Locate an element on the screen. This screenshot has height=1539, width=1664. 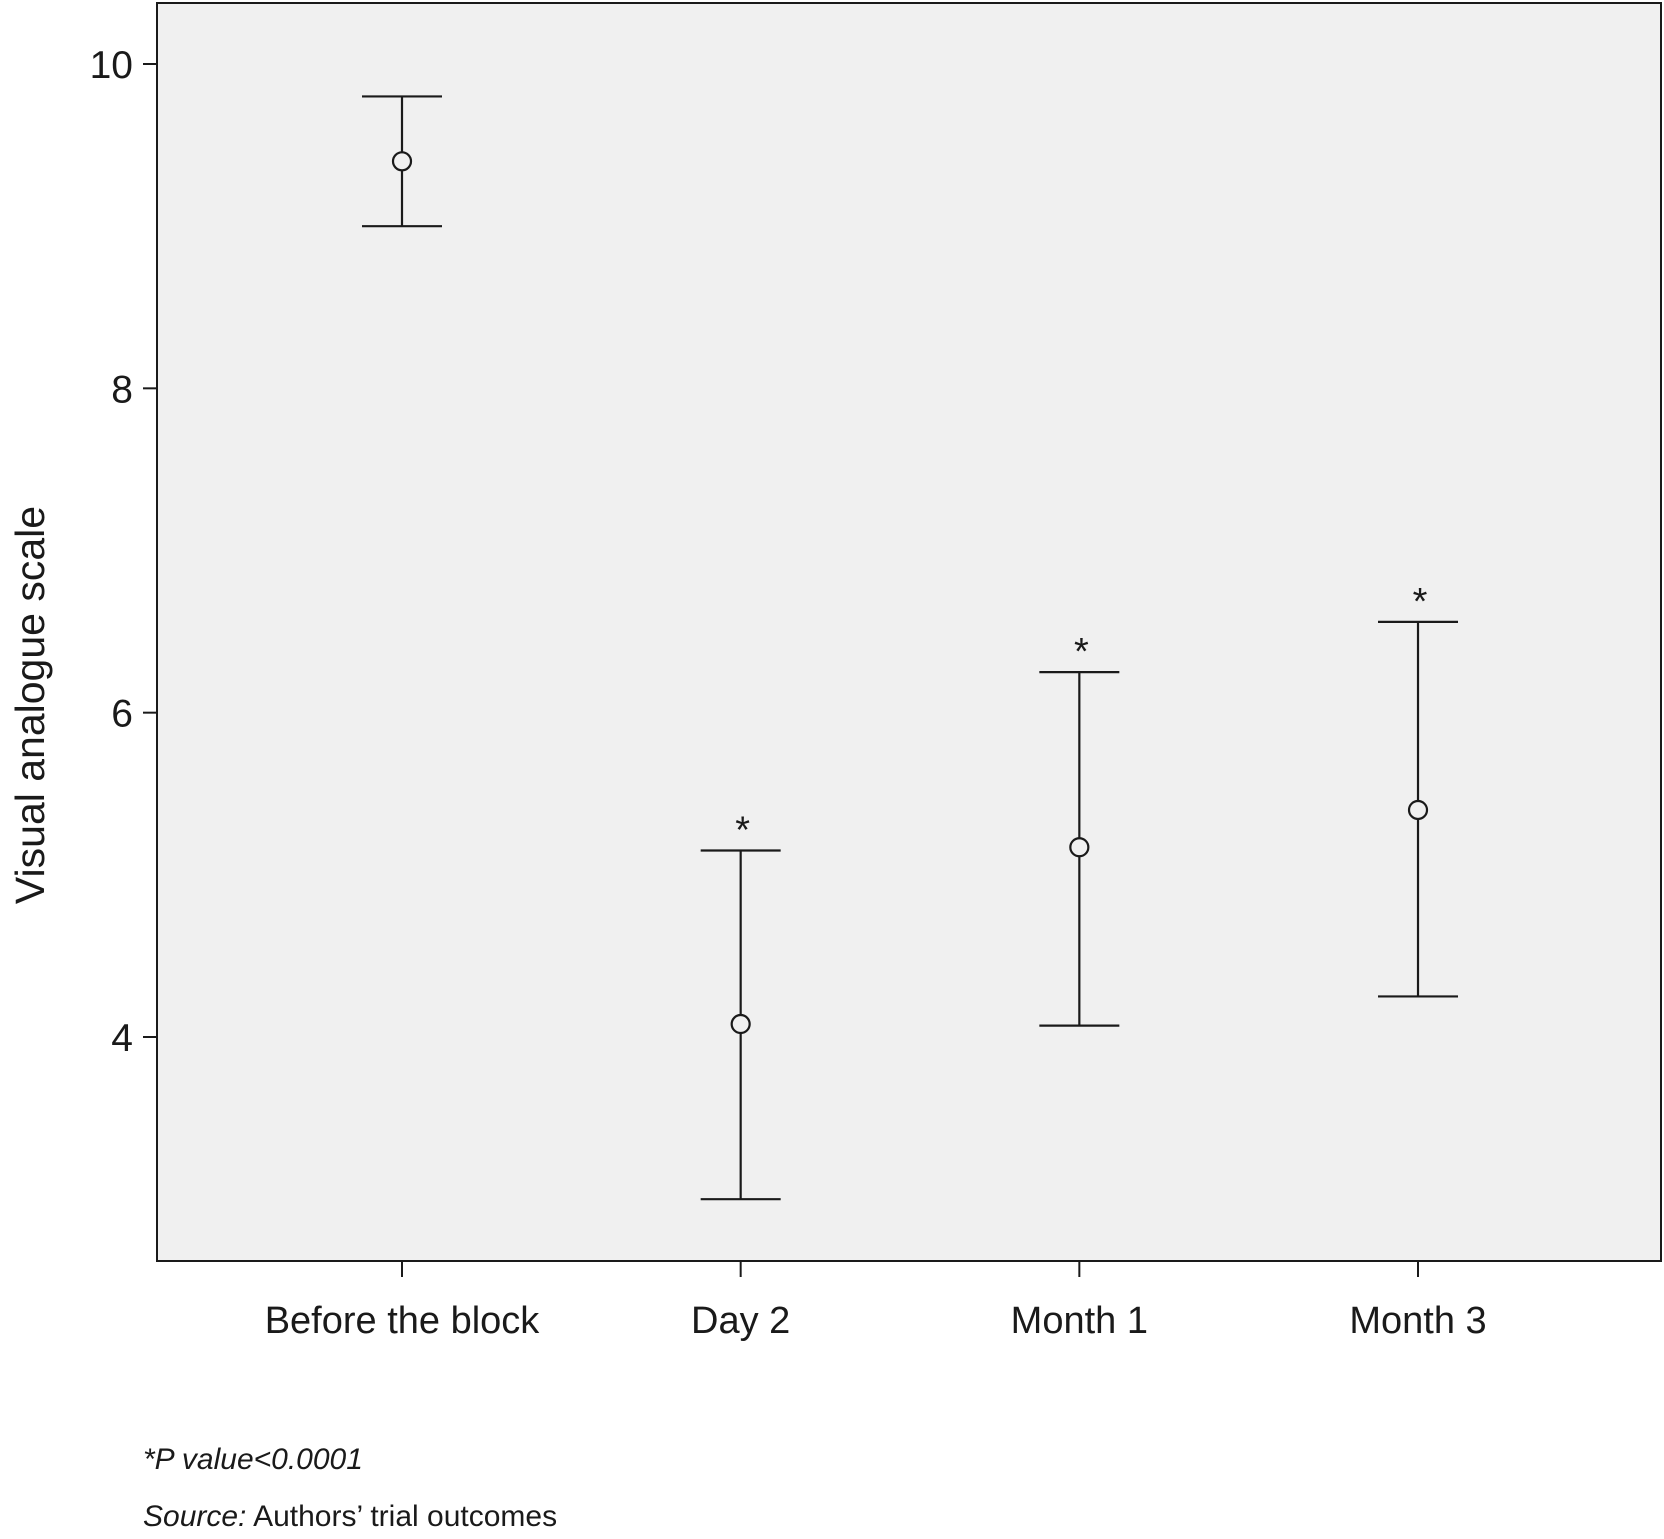
y-axis-label: Visual analogue scale is located at coordinates (30, 705).